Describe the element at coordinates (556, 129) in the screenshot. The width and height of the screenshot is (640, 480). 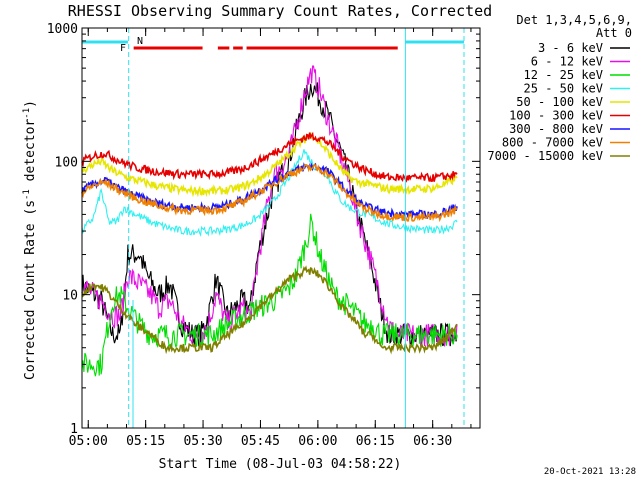
I see `legend-label: 300 - 800 keV` at that location.